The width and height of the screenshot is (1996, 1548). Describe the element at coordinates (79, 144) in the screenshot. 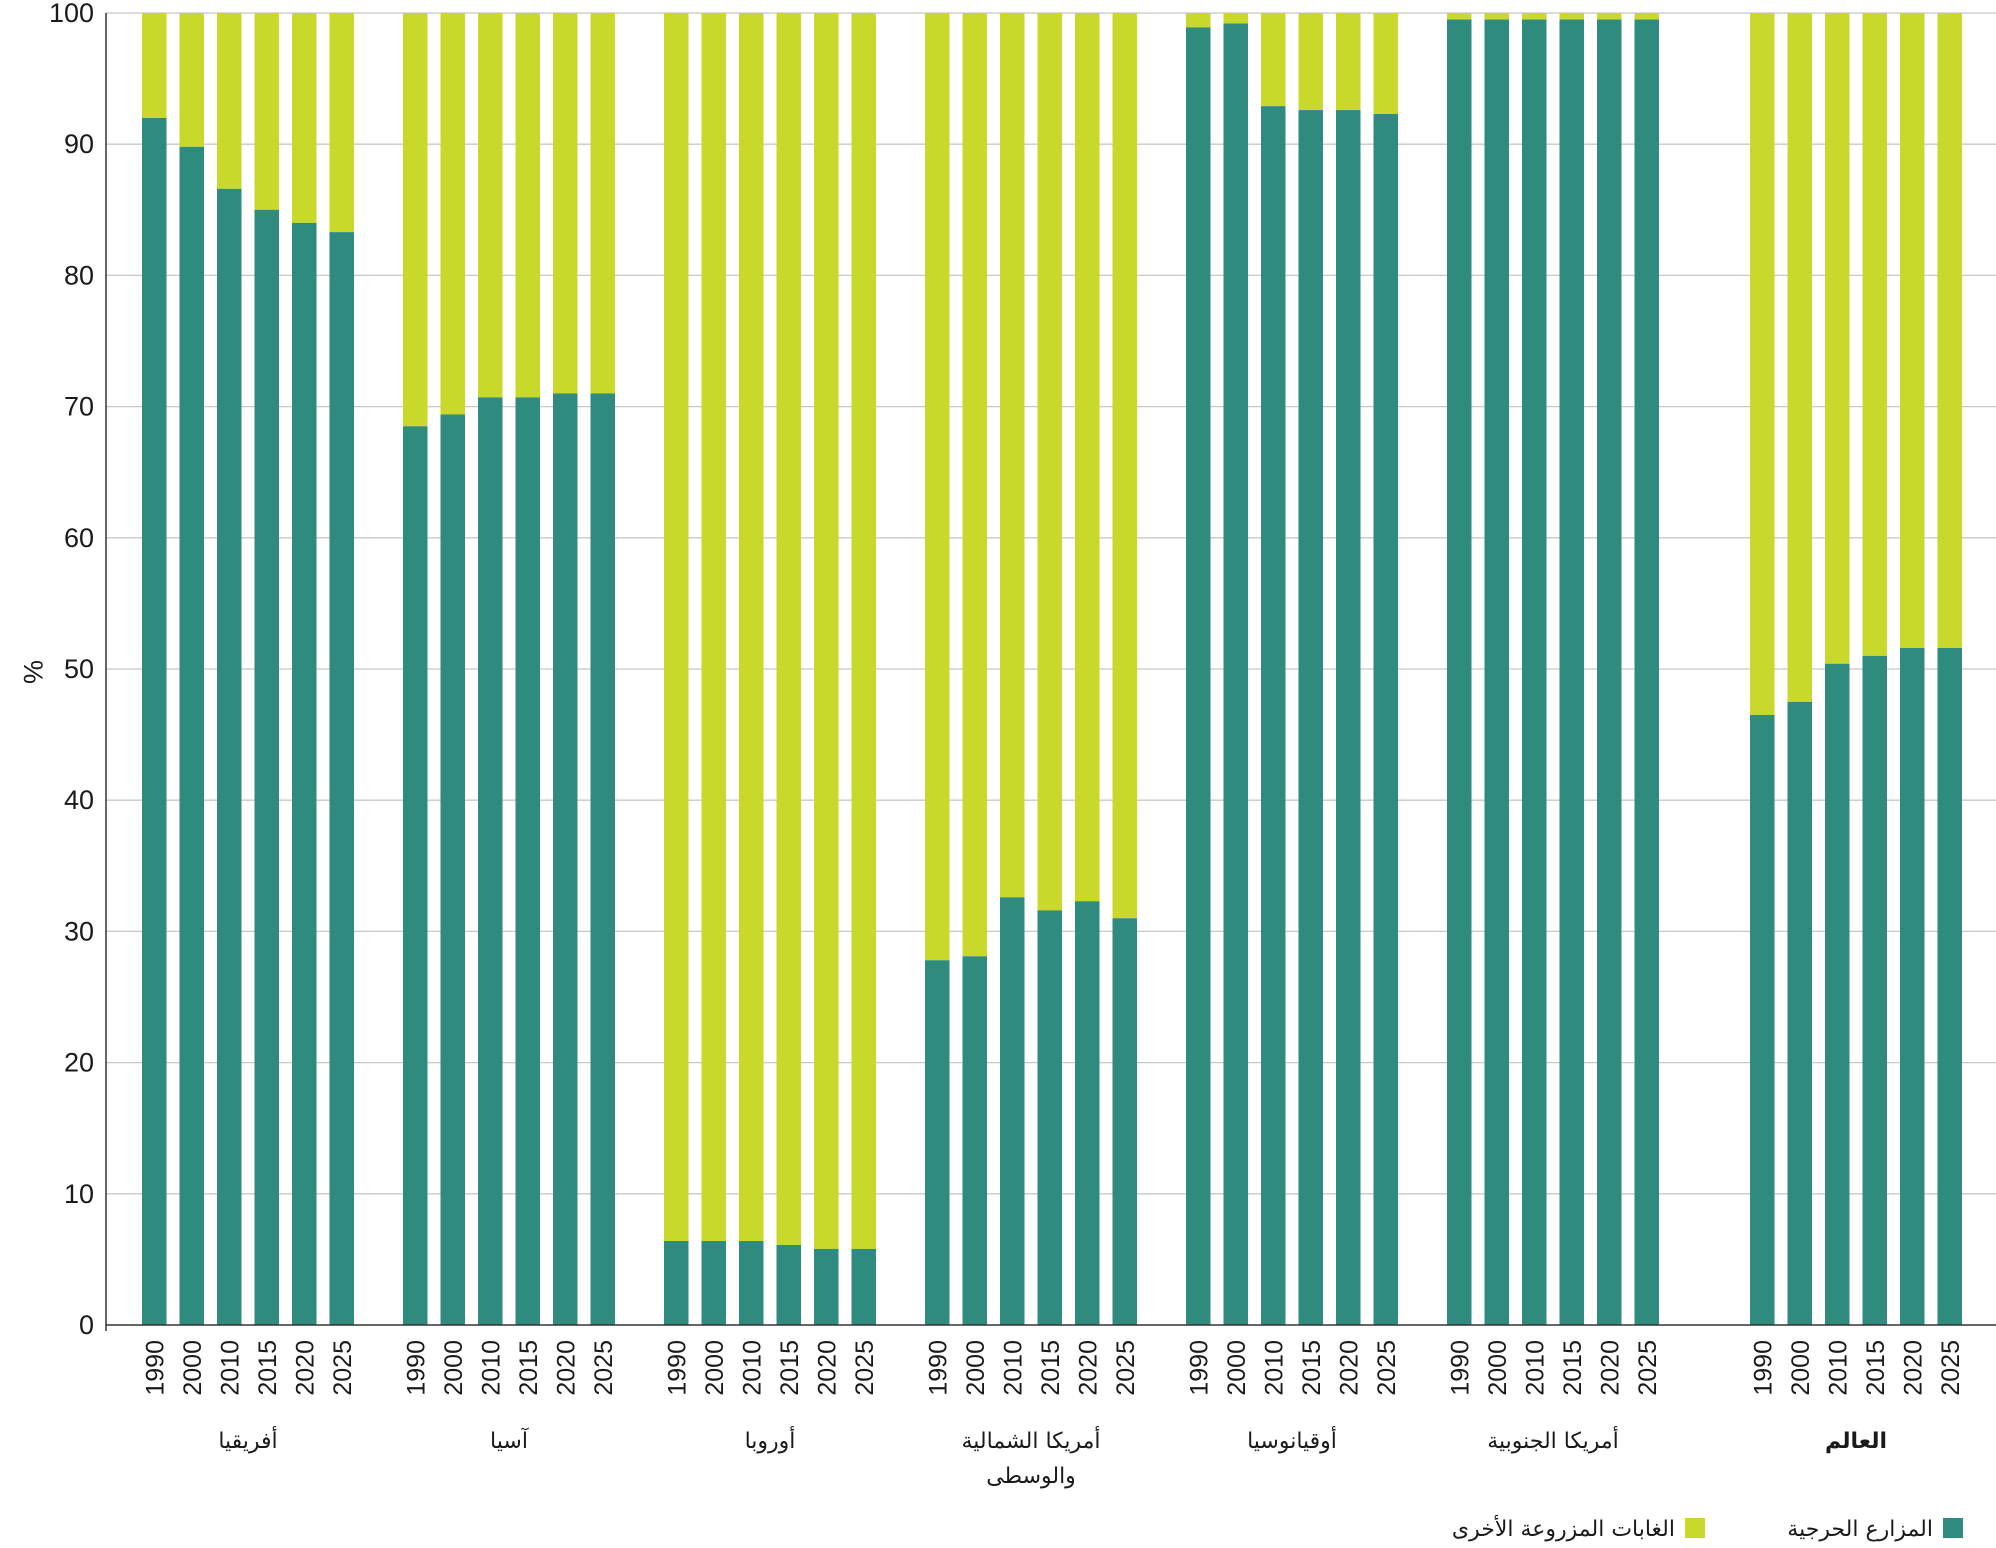

I see `y-tick-label: 90` at that location.